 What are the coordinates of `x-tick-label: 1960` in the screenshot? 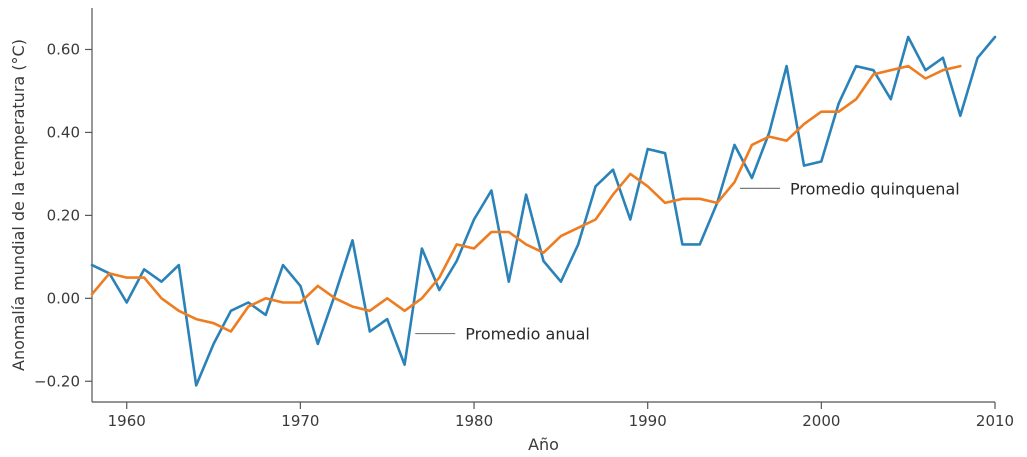 It's located at (127, 421).